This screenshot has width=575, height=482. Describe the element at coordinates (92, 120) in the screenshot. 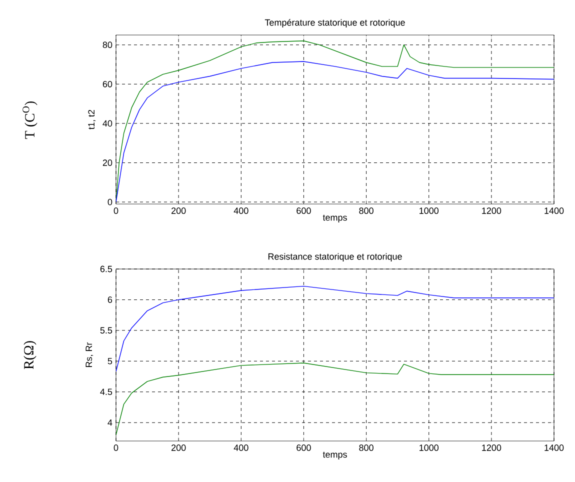

I see `y-axis-title: t1, t2` at that location.